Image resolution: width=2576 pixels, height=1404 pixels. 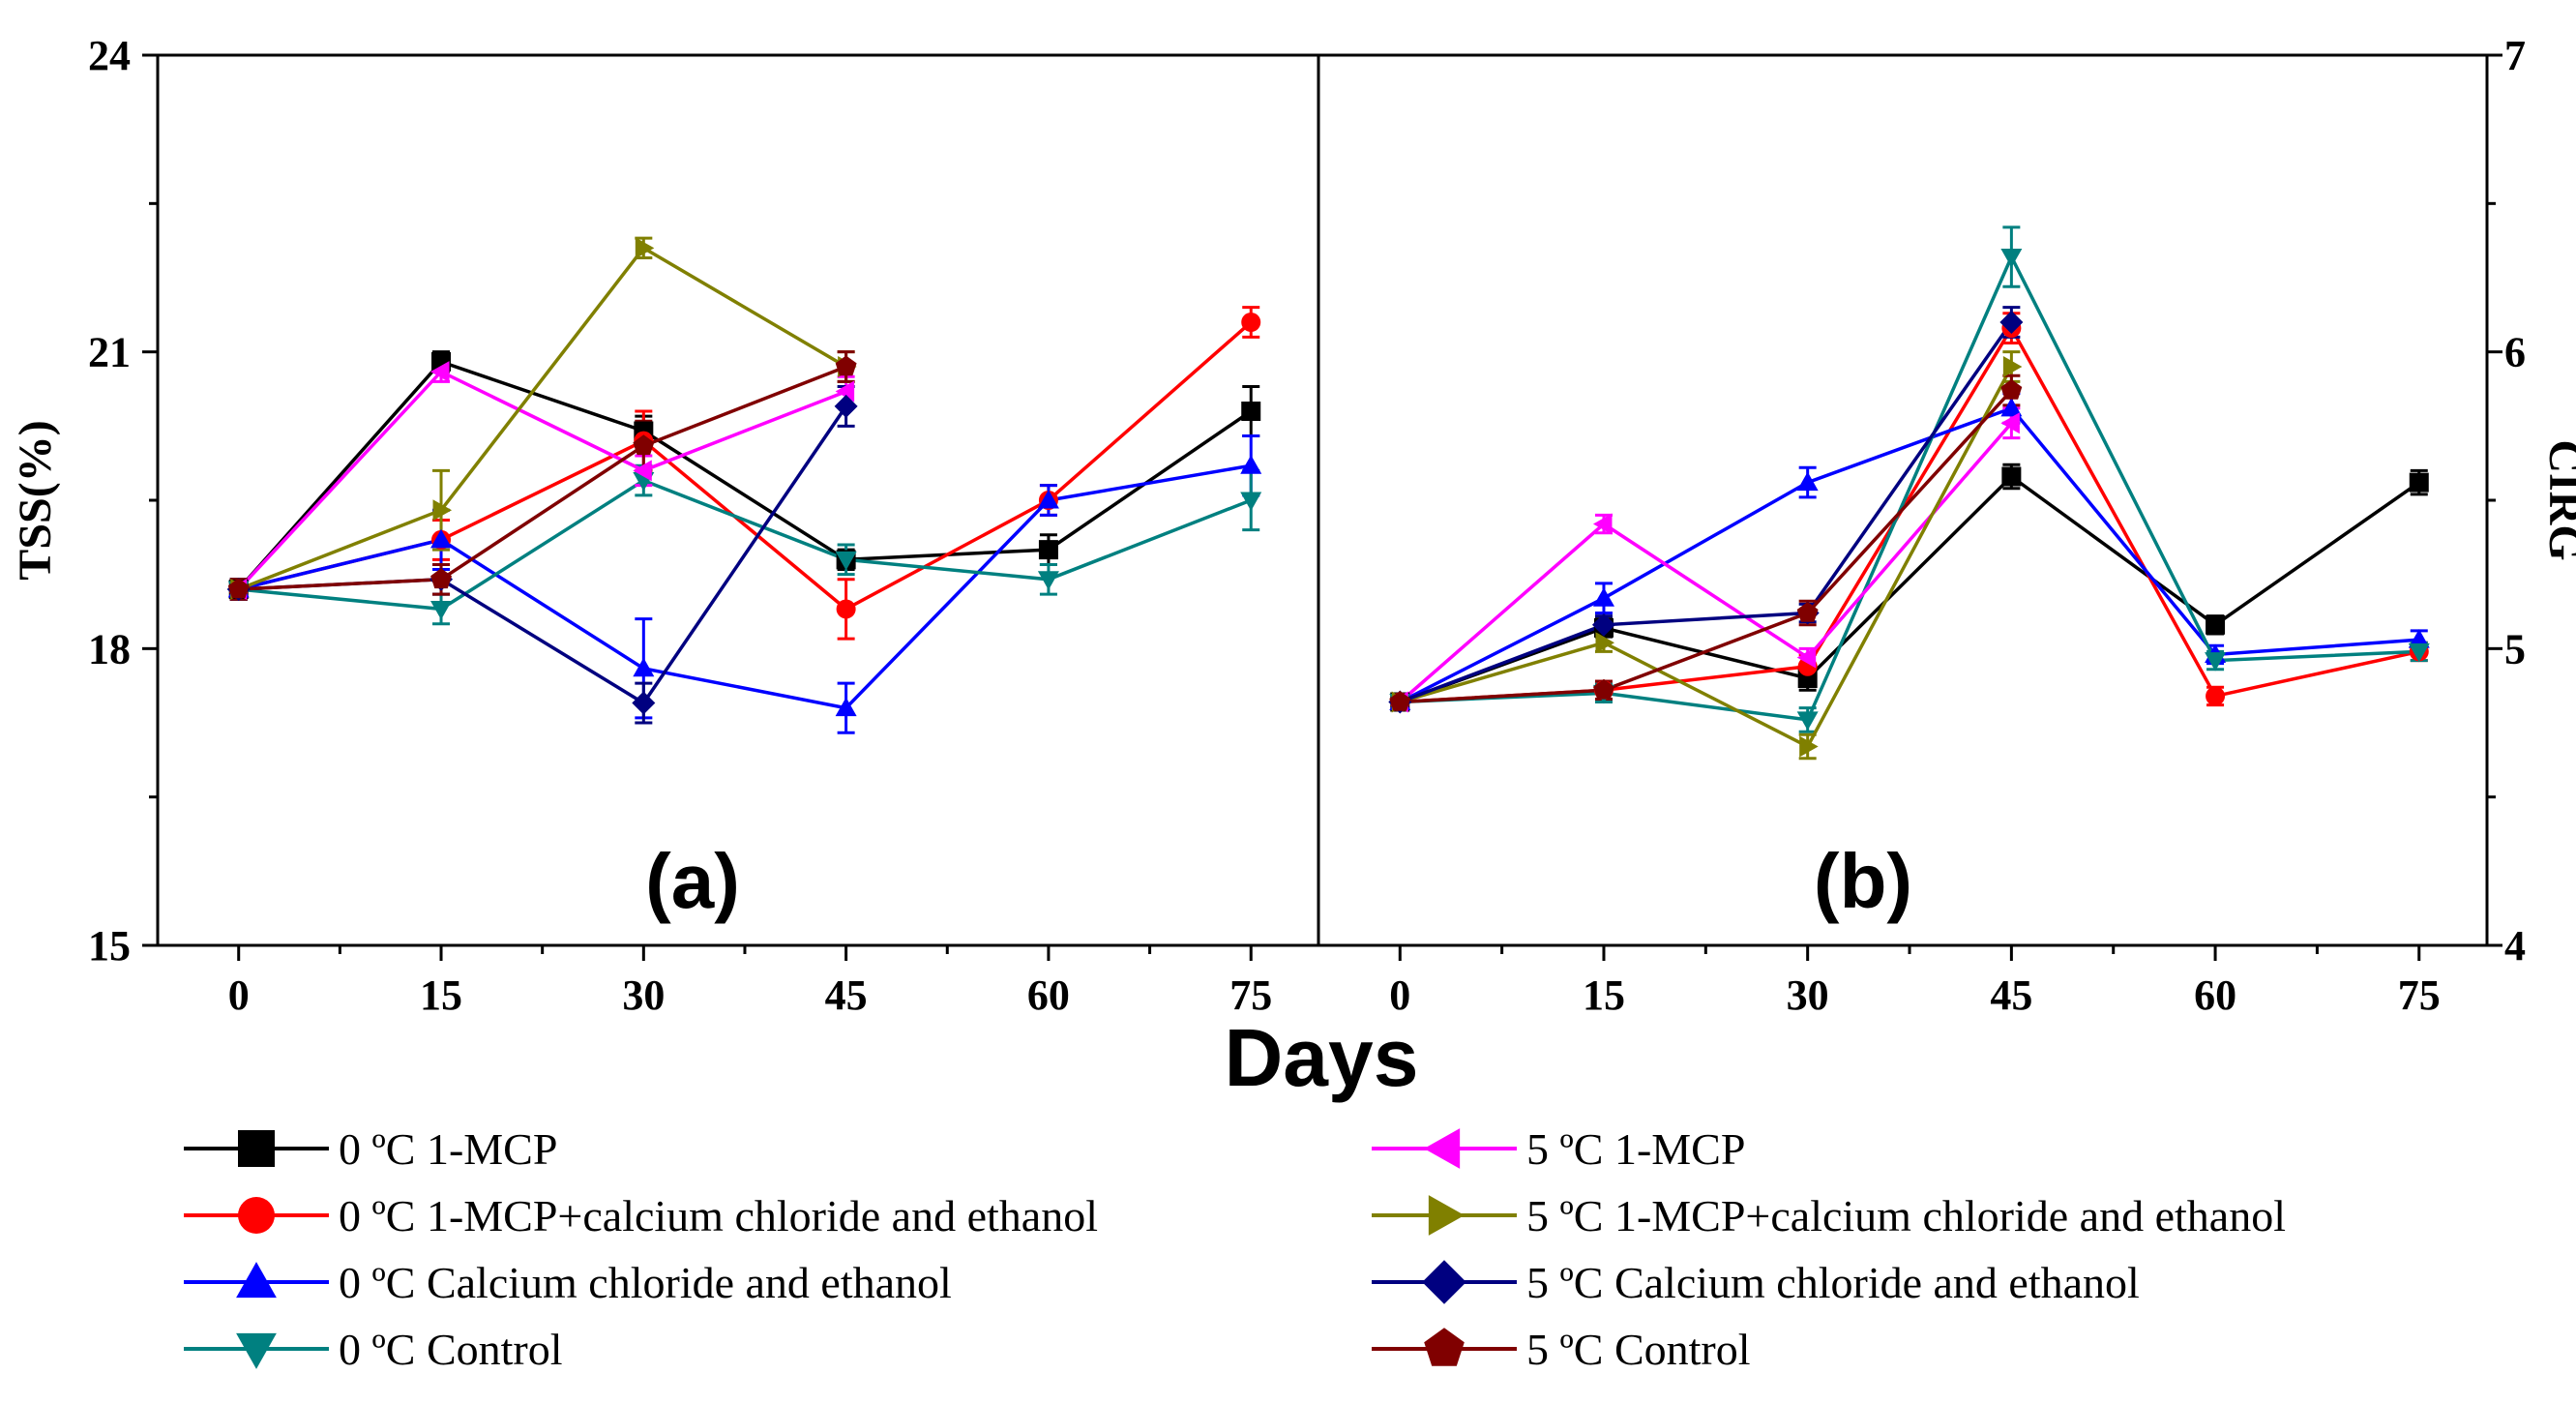 I want to click on legend-item-4: 0 ºC Control, so click(x=373, y=1349).